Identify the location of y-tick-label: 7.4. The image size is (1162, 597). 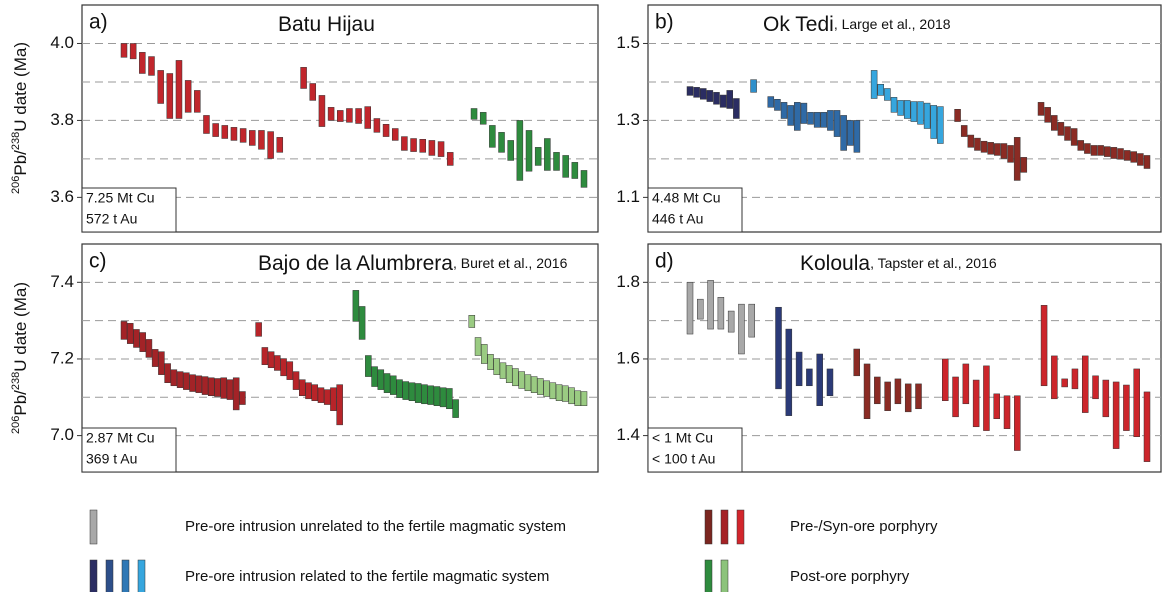
(62, 281).